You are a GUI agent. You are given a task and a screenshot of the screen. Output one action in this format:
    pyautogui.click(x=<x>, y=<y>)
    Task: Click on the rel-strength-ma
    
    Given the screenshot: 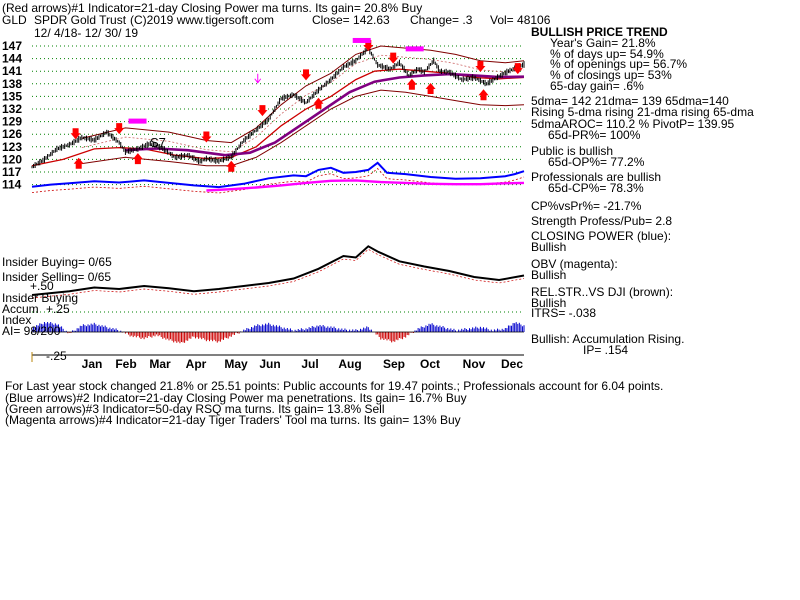 What is the action you would take?
    pyautogui.click(x=278, y=273)
    